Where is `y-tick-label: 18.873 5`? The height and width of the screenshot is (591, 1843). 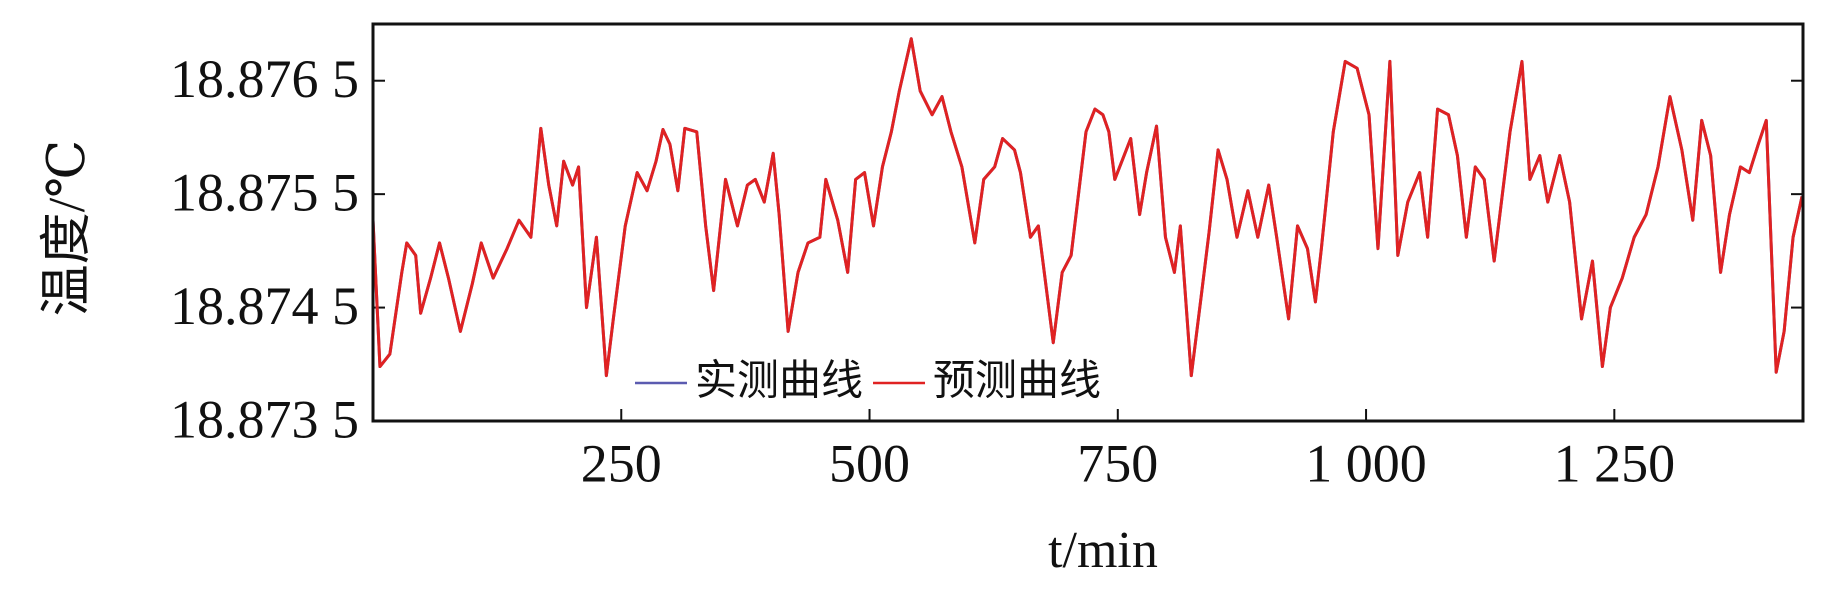
y-tick-label: 18.873 5 is located at coordinates (264, 419).